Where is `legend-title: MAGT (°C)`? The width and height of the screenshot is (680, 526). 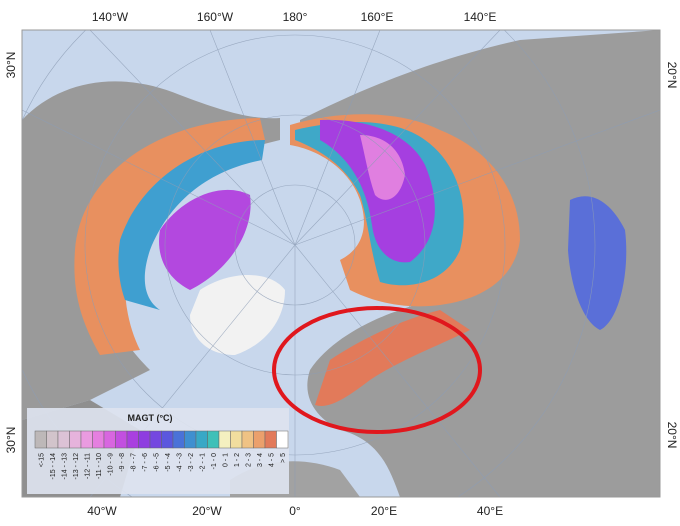
legend-title: MAGT (°C) is located at coordinates (149, 418).